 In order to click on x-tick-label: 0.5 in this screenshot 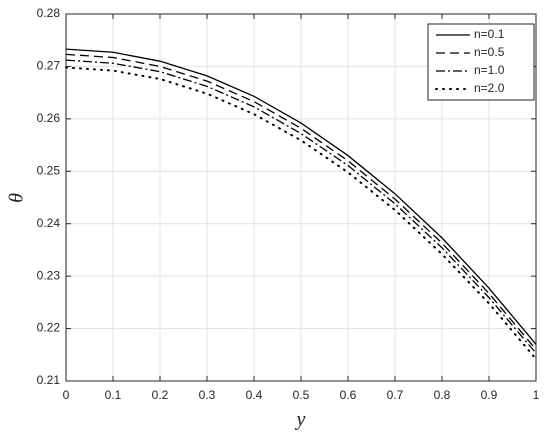, I will do `click(301, 395)`.